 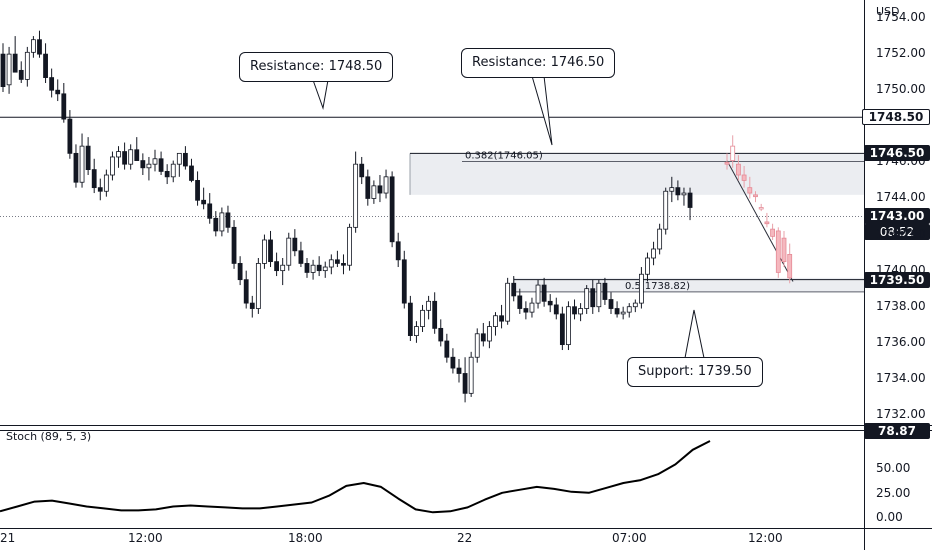 What do you see at coordinates (897, 215) in the screenshot?
I see `current-price-tag: 1743.00` at bounding box center [897, 215].